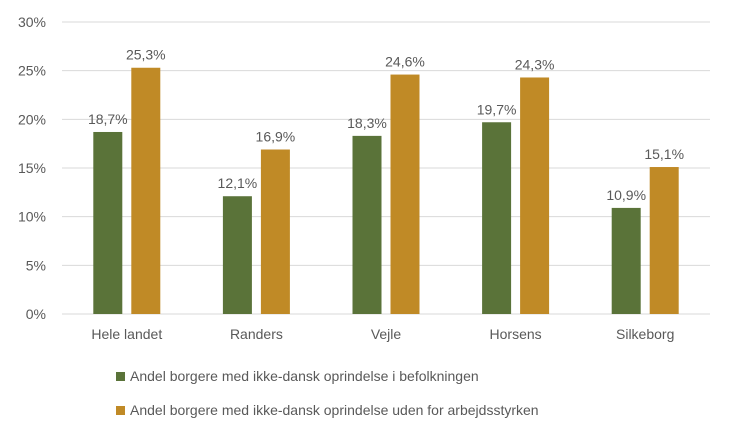  Describe the element at coordinates (386, 334) in the screenshot. I see `x-tick-label: Vejle` at that location.